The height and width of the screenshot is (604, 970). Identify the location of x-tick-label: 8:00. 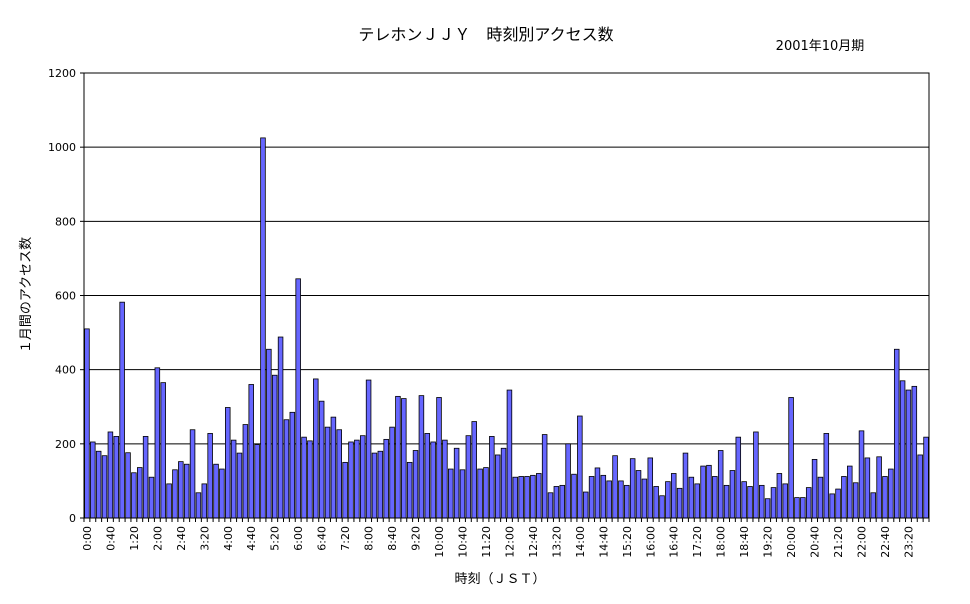
(369, 538).